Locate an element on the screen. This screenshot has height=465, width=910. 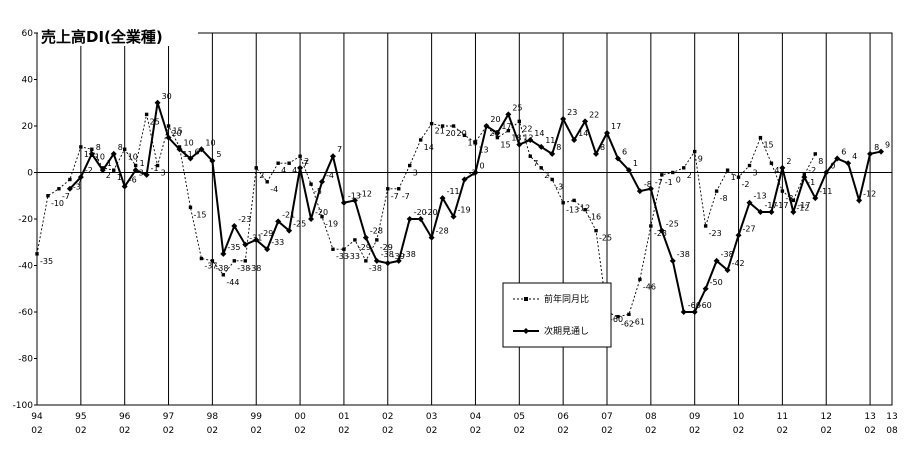
prev-data-label: -35 is located at coordinates (46, 261).